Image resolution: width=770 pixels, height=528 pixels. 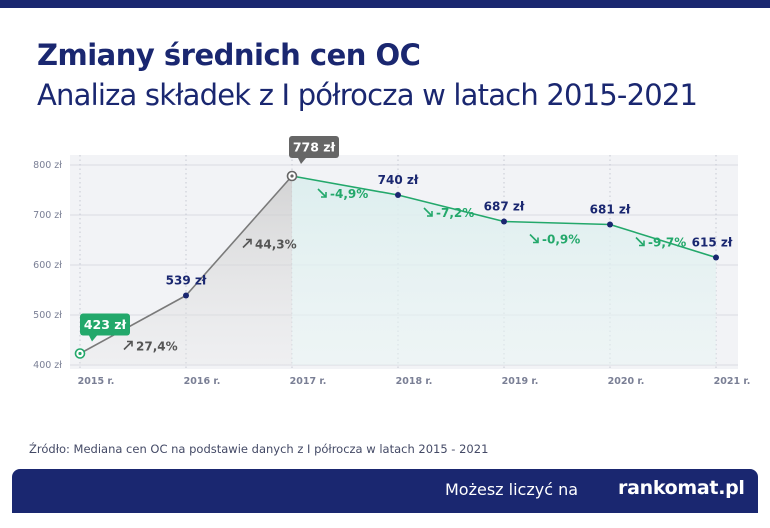 I want to click on page-title: Zmiany średnich cen OC, so click(x=229, y=55).